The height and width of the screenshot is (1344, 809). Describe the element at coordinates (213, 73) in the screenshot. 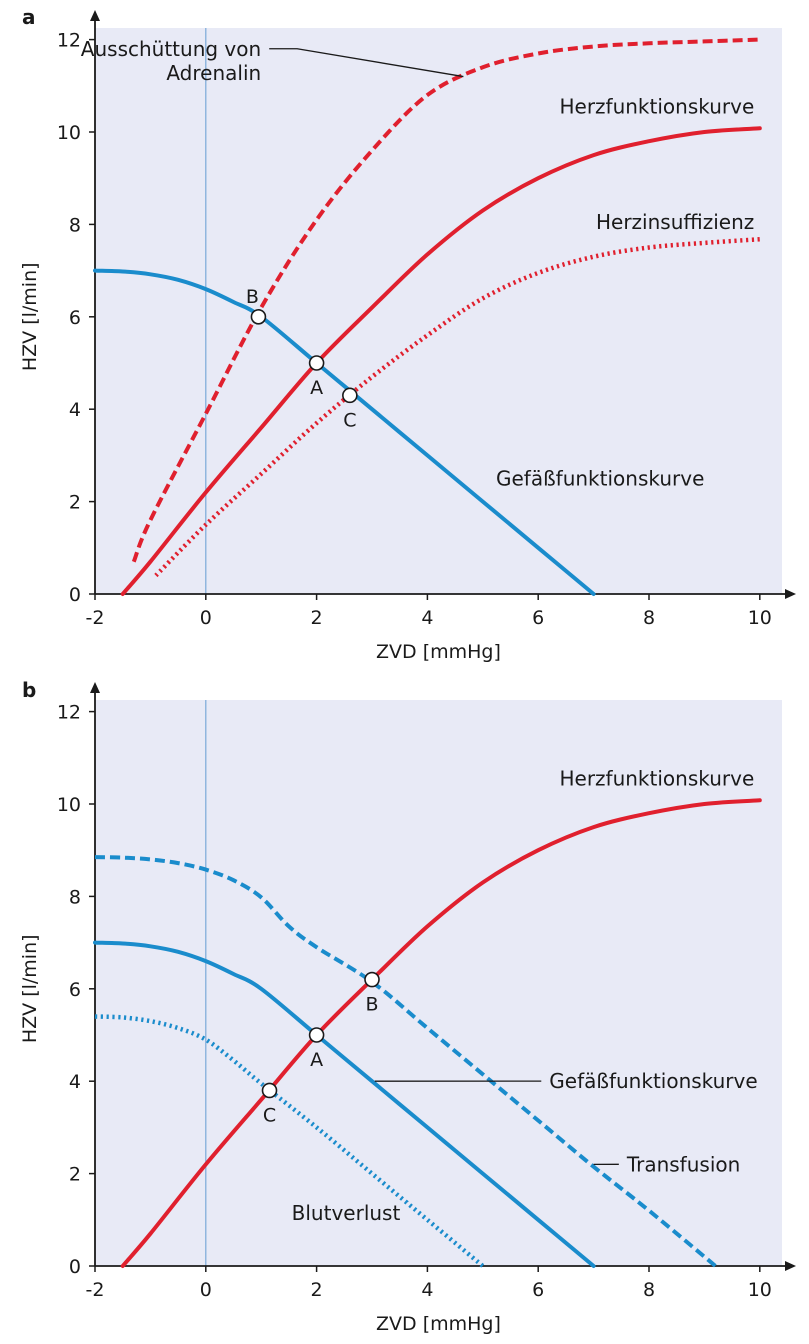

I see `annotation-label: Adrenalin` at that location.